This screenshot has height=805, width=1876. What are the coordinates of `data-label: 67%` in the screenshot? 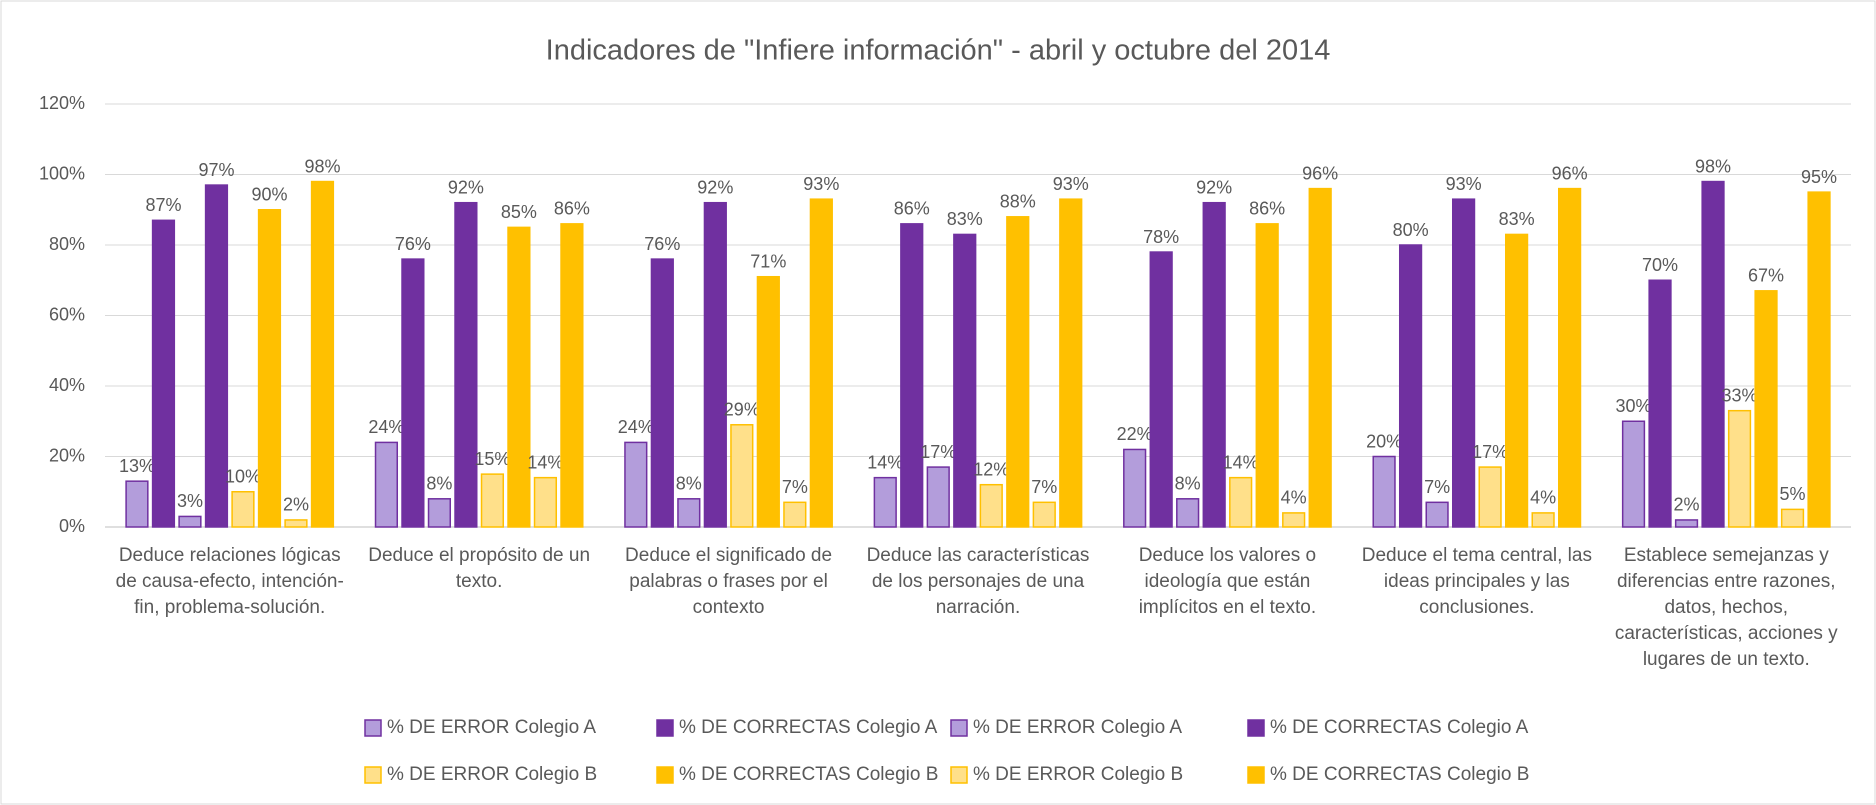 It's located at (1766, 276).